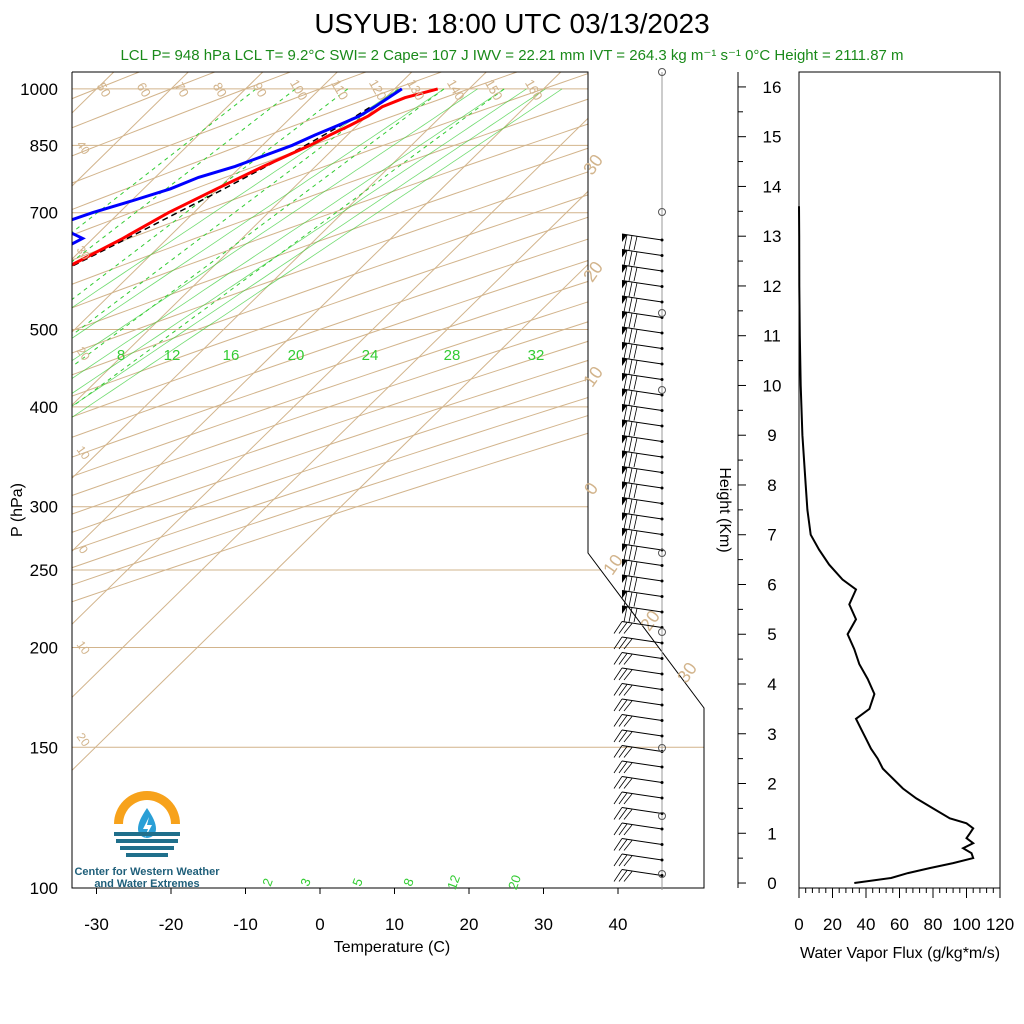 This screenshot has width=1024, height=1024. I want to click on mixing-ratio-label: 12, so click(172, 355).